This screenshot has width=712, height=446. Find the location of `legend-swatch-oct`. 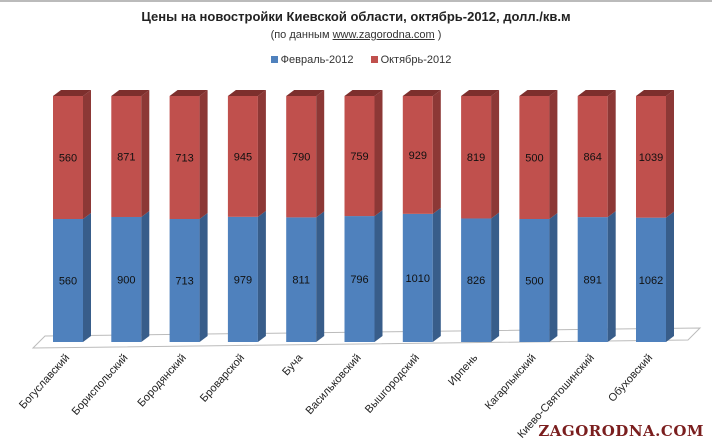

legend-swatch-oct is located at coordinates (374, 59).